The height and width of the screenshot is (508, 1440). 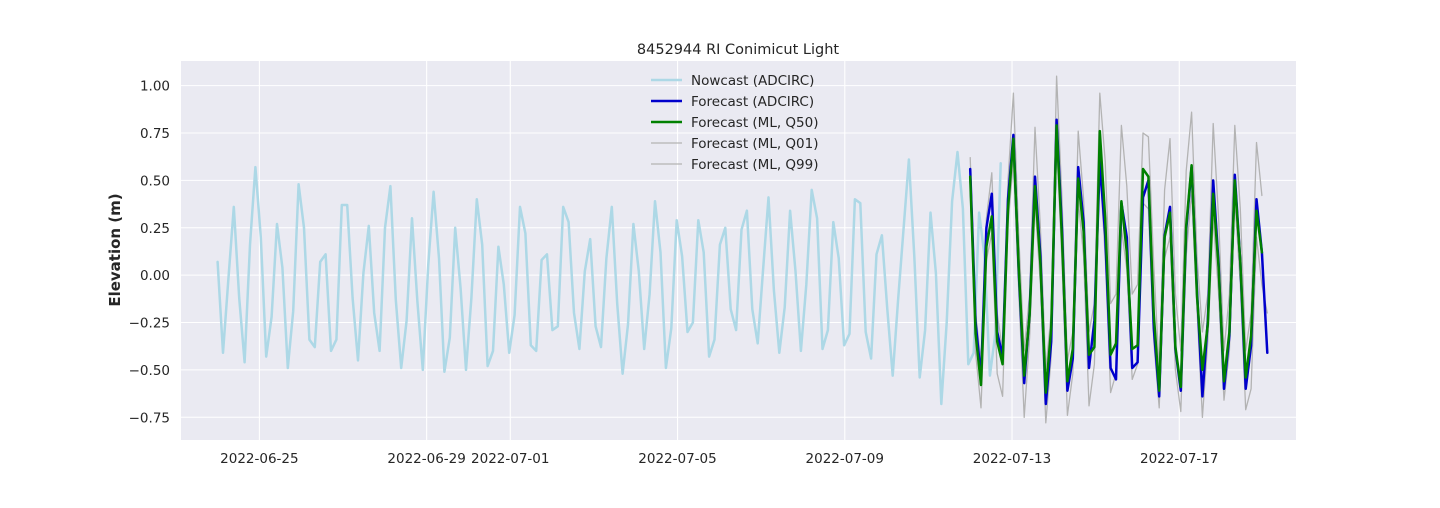 I want to click on x-tick-label: 2022-07-09, so click(x=845, y=459).